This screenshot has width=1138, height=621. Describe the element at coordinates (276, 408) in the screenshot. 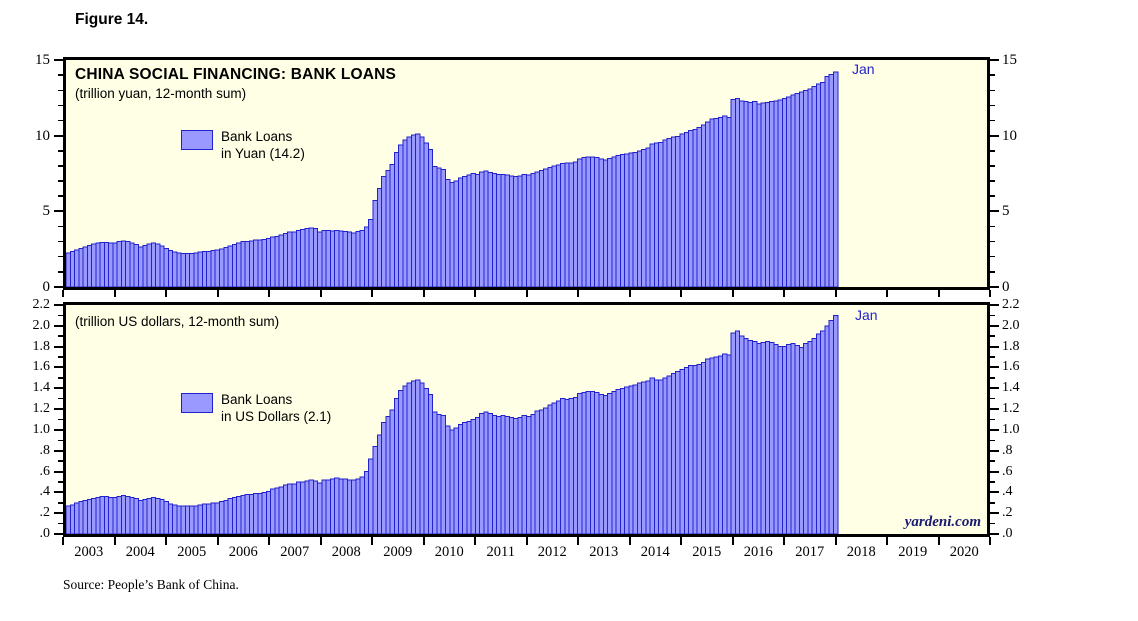

I see `legend-label-usd: Bank Loans in US Dollars (2.1)` at that location.